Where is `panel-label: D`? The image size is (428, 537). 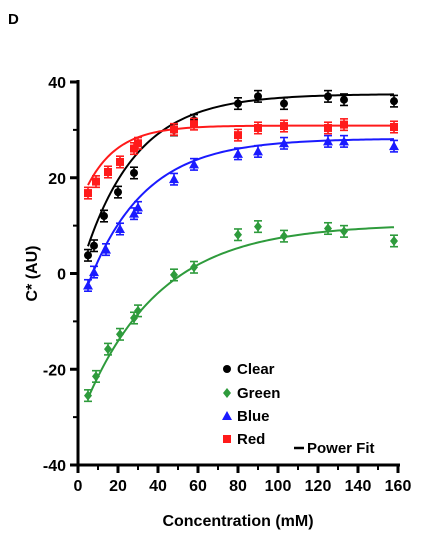
panel-label: D is located at coordinates (13, 19).